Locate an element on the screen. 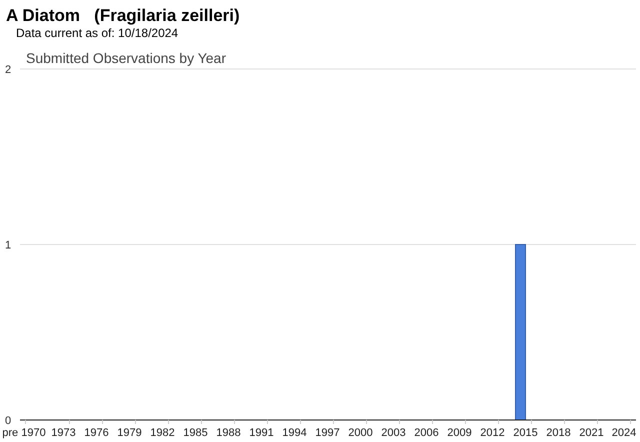  y-tick-label: 2 is located at coordinates (8, 70).